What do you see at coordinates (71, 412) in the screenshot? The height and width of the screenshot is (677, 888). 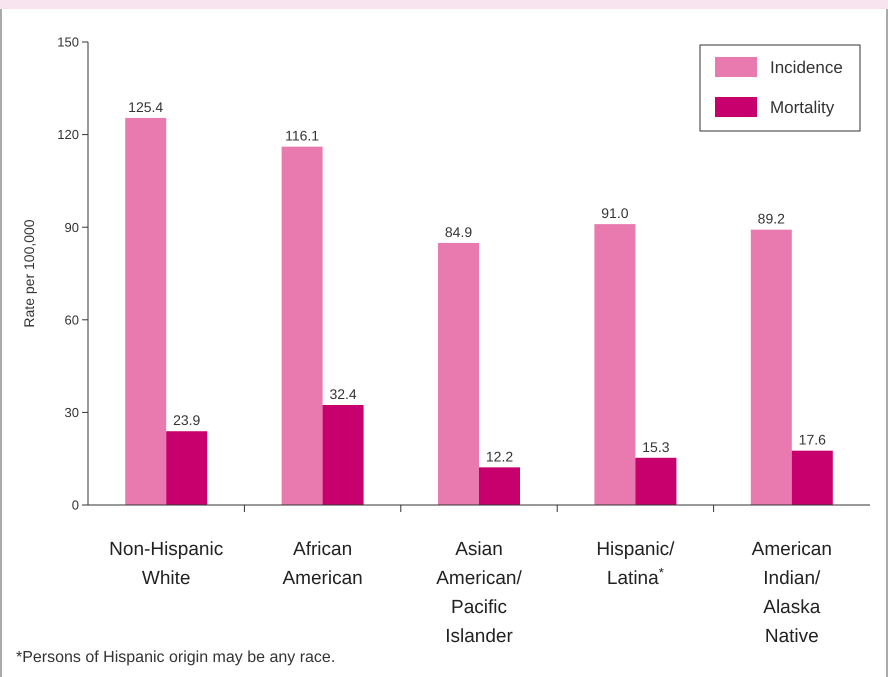 I see `y-tick-label: 30` at bounding box center [71, 412].